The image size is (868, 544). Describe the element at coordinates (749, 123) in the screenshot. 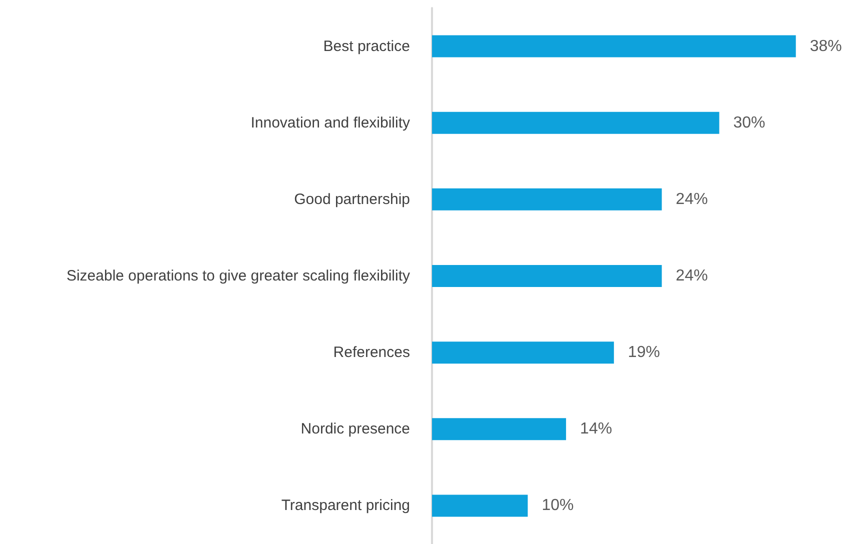

I see `data-label: 30%` at that location.